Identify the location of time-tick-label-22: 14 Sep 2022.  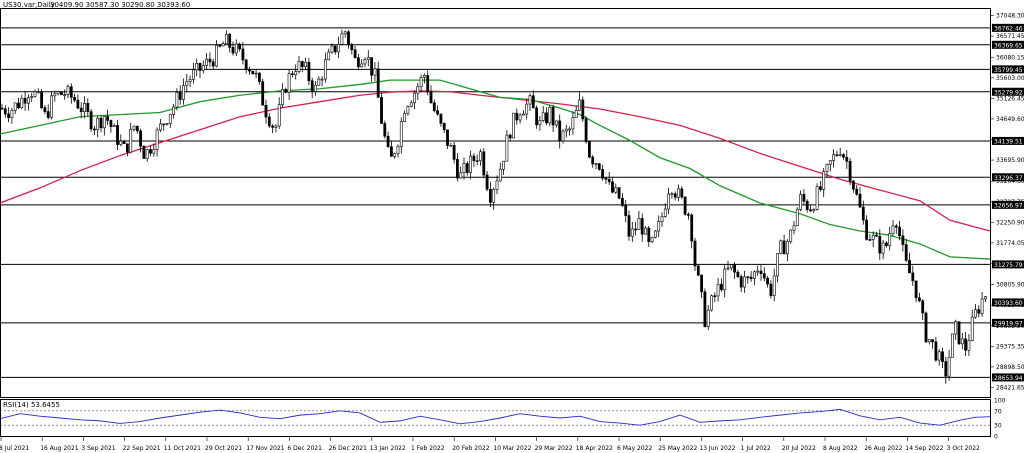
(924, 448).